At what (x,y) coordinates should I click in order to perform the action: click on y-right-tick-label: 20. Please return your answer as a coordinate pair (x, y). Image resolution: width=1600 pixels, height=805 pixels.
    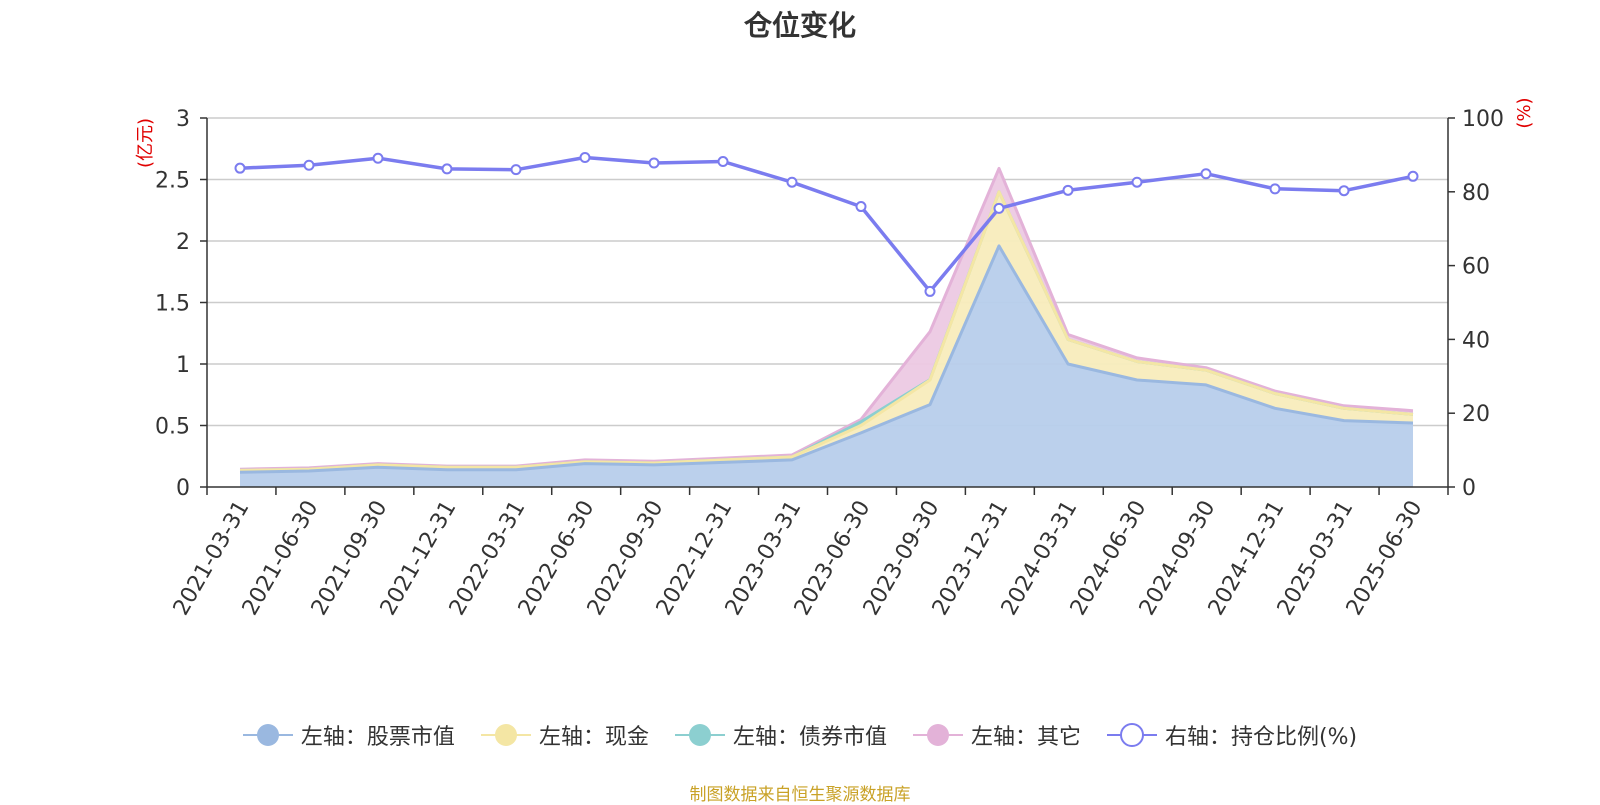
    Looking at the image, I should click on (1476, 414).